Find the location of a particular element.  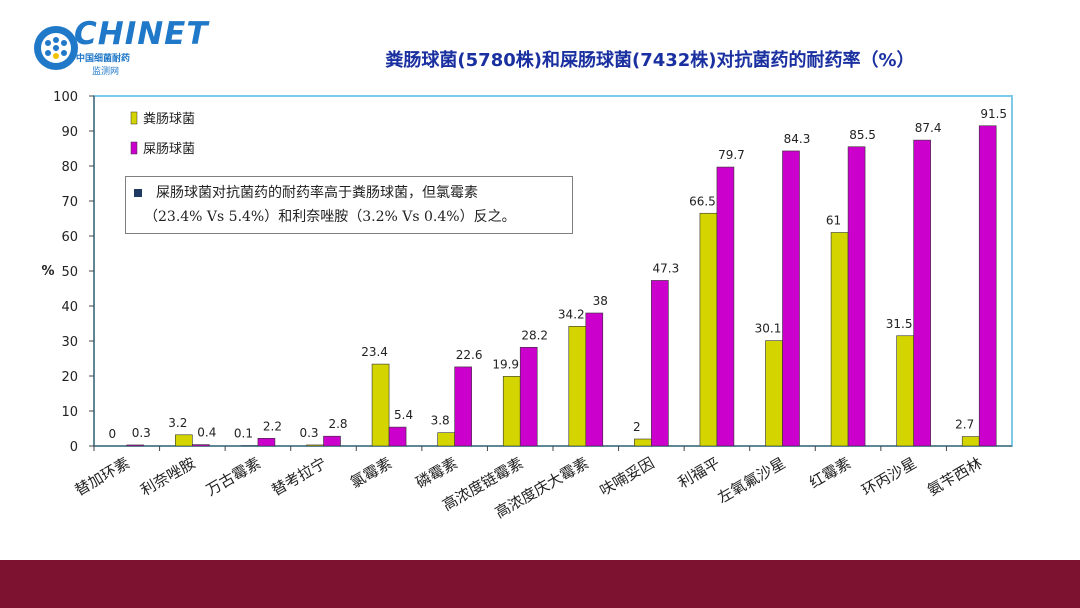

data-label: 84.3 is located at coordinates (797, 139).